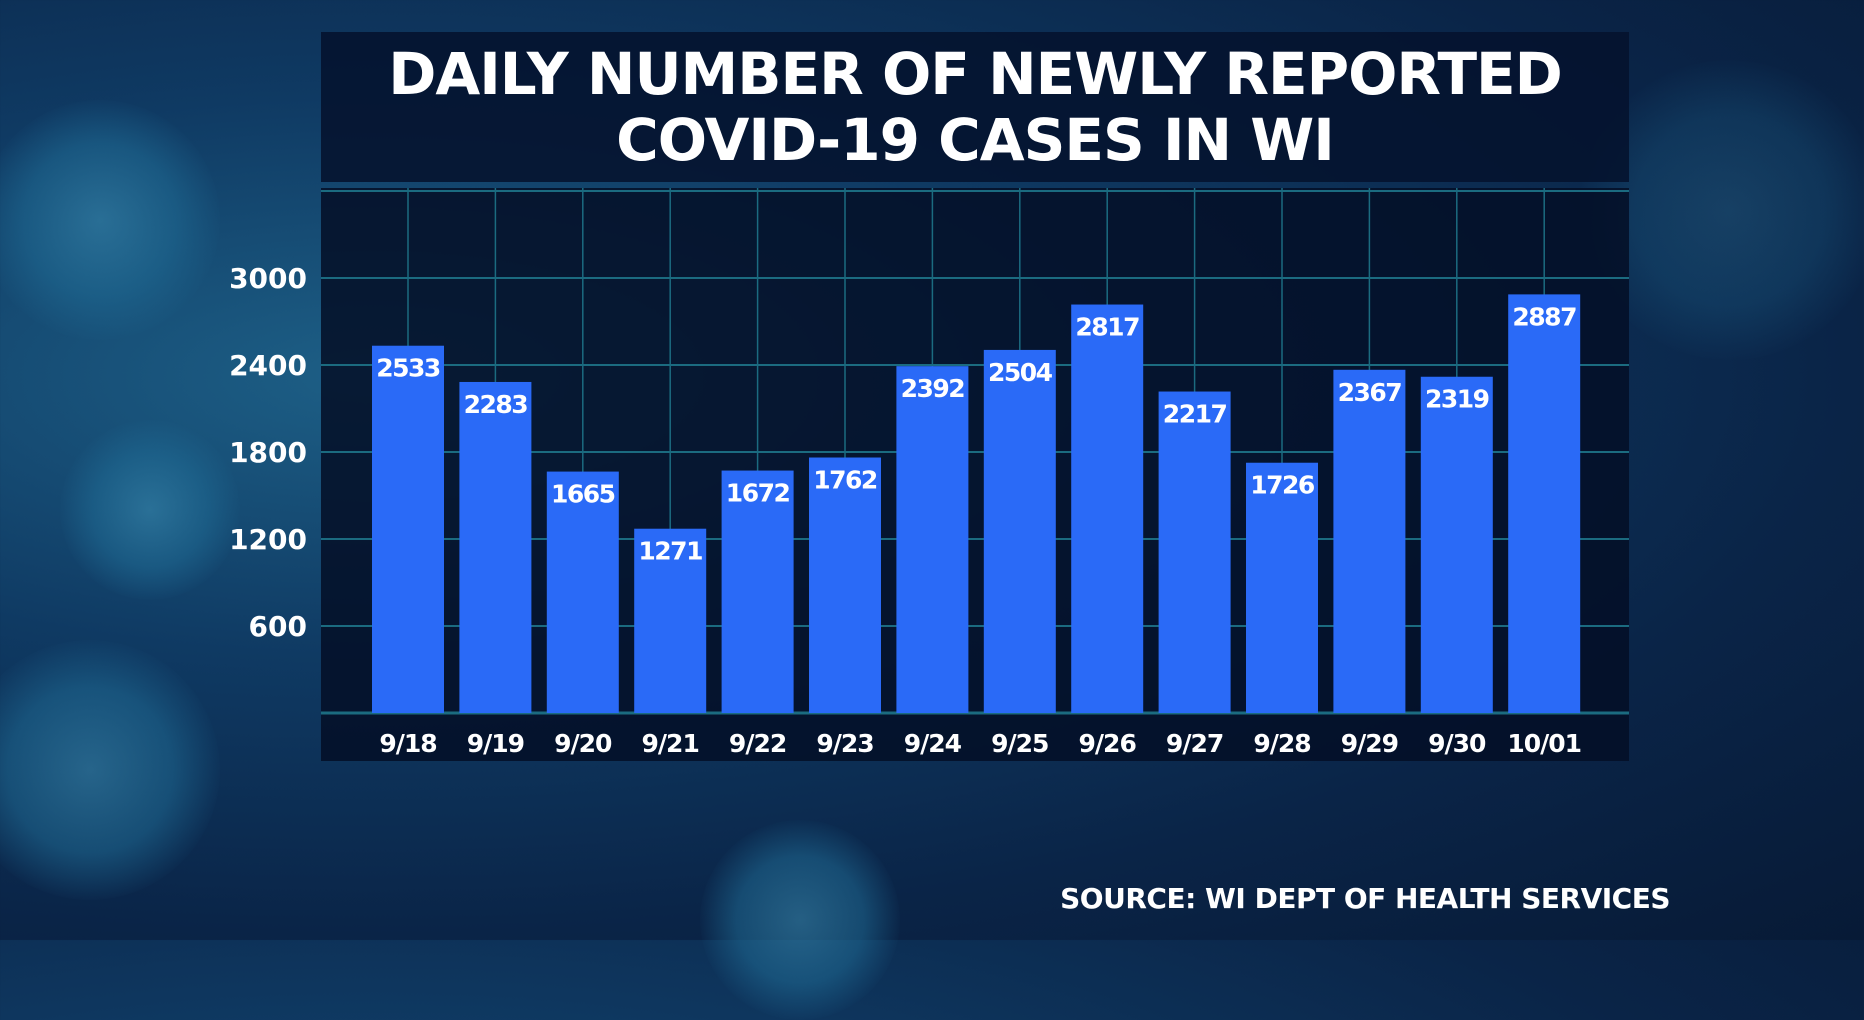 The image size is (1864, 1020). I want to click on x-tick-label: 9/18, so click(407, 743).